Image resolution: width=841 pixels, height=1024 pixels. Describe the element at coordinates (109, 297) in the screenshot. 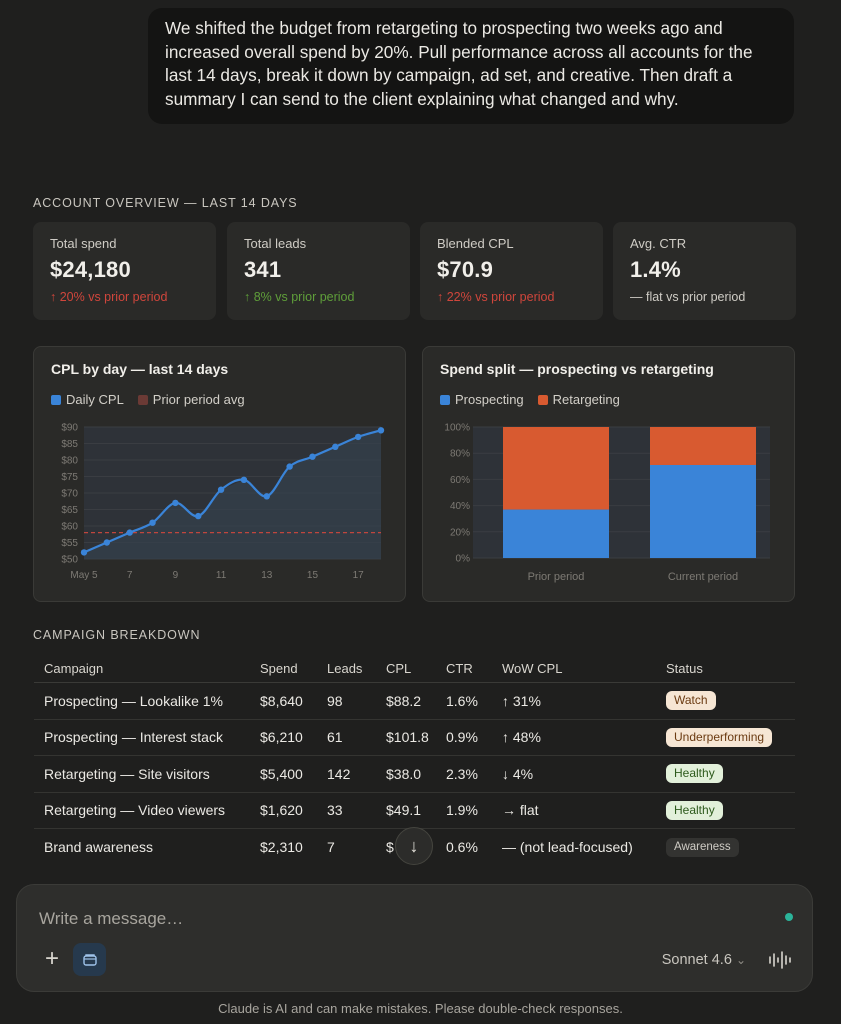

I see `kpi-delta: ↑ 20% vs prior period` at that location.